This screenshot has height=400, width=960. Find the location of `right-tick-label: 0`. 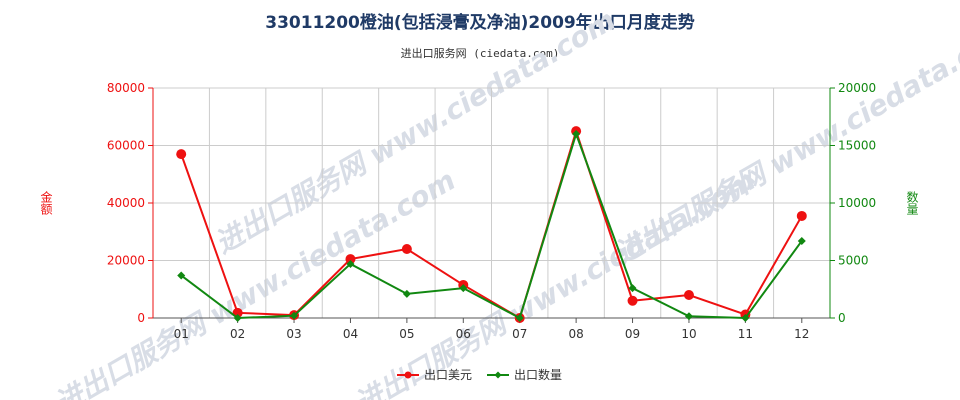

right-tick-label: 0 is located at coordinates (842, 318).